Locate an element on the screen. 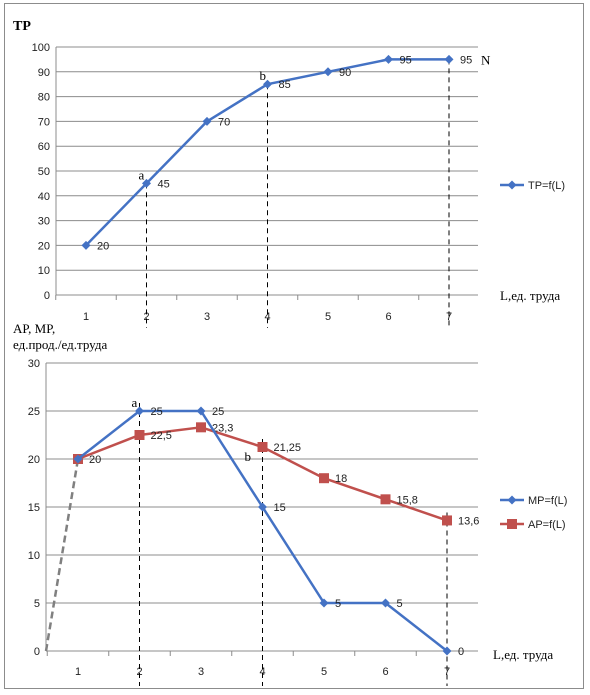 This screenshot has height=695, width=590. apmp-x-axis-title: L,ед. труда is located at coordinates (523, 654).